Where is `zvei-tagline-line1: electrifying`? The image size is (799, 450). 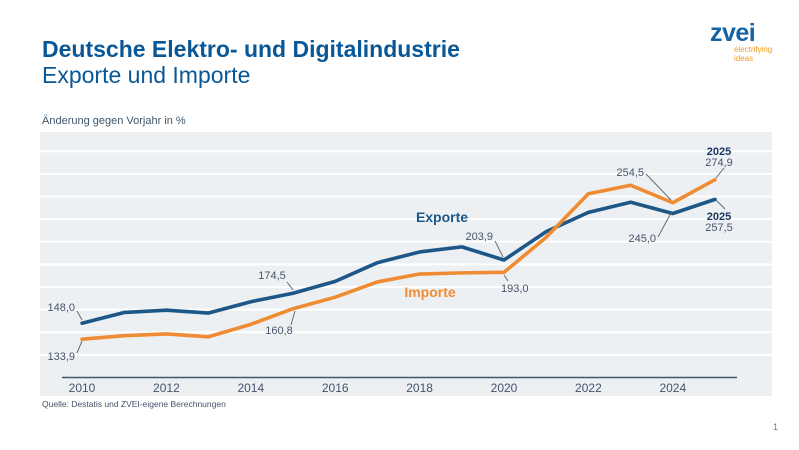 zvei-tagline-line1: electrifying is located at coordinates (753, 49).